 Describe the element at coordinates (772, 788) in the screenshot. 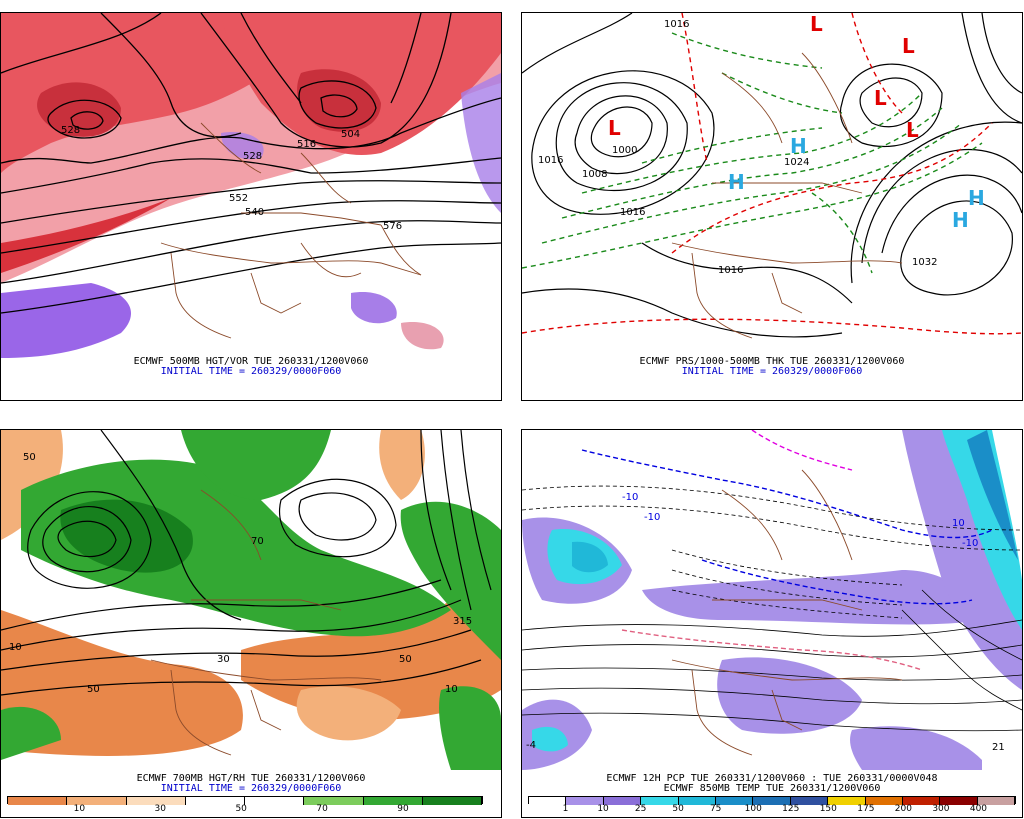

I see `panel-caption-subtitle: ECMWF 850MB TEMP TUE 260331/1200V060` at that location.